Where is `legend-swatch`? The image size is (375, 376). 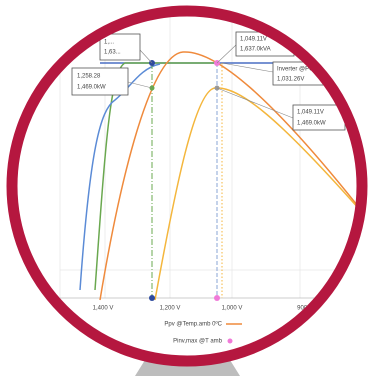 legend-swatch is located at coordinates (230, 341).